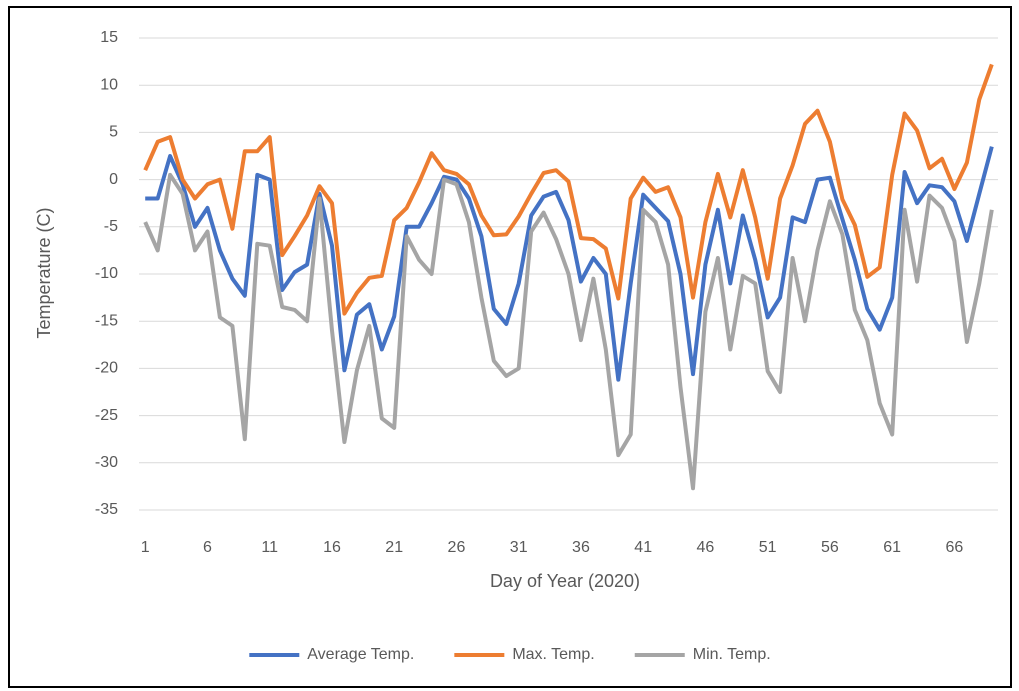  What do you see at coordinates (106, 509) in the screenshot?
I see `y-tick-label: -35` at bounding box center [106, 509].